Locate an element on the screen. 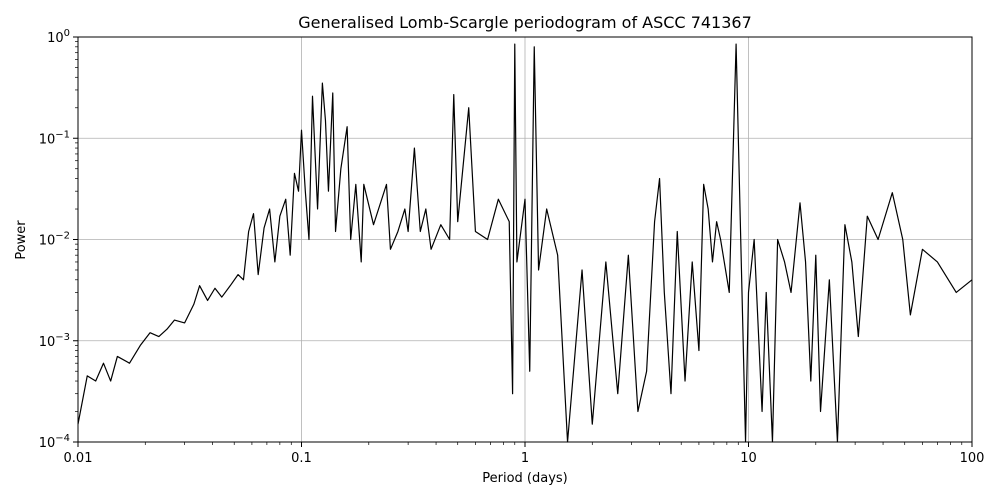 The image size is (1000, 500). x-tick-label: 1 is located at coordinates (525, 458).